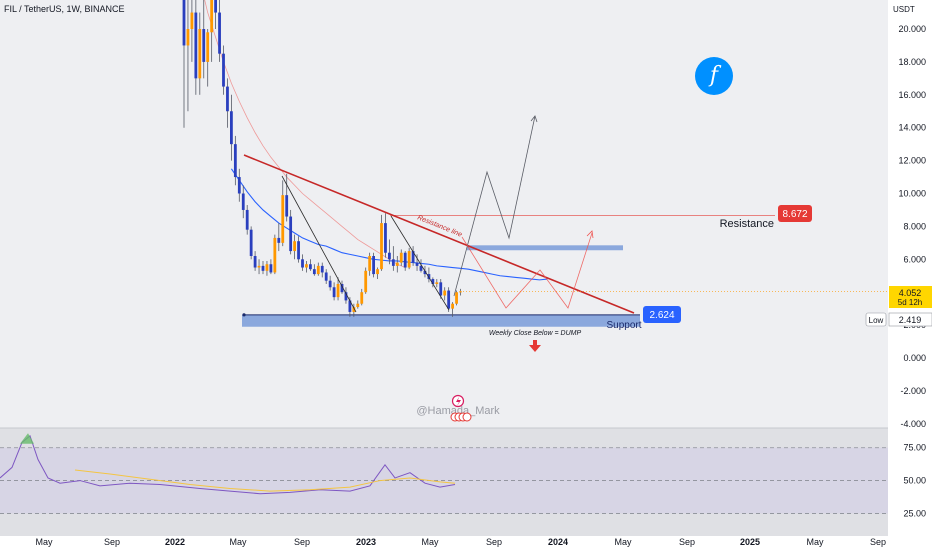 Image resolution: width=932 pixels, height=550 pixels. Describe the element at coordinates (228, 465) in the screenshot. I see `rsi-line` at that location.